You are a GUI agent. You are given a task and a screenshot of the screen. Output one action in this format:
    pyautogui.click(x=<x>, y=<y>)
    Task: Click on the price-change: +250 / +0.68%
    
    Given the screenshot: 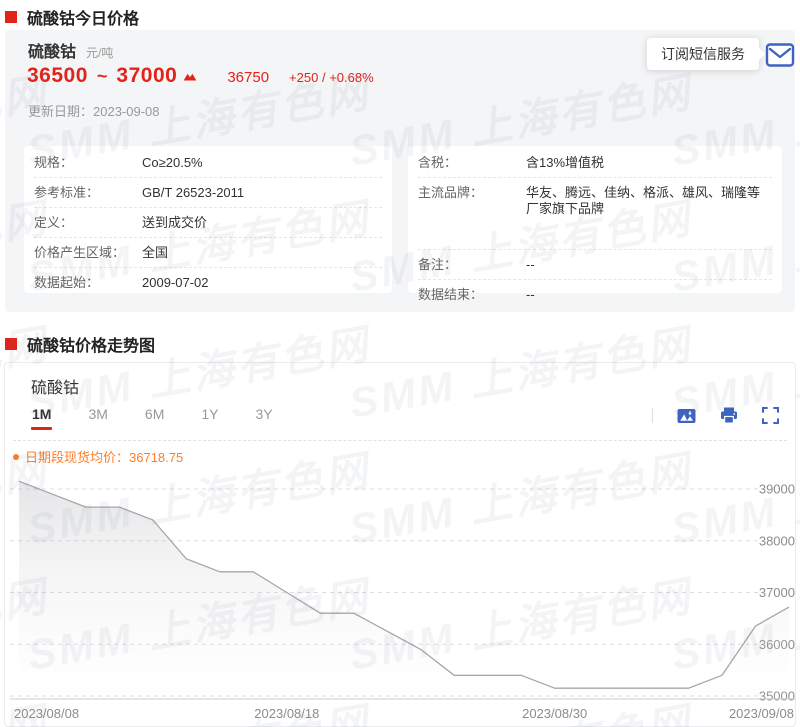 What is the action you would take?
    pyautogui.click(x=331, y=77)
    